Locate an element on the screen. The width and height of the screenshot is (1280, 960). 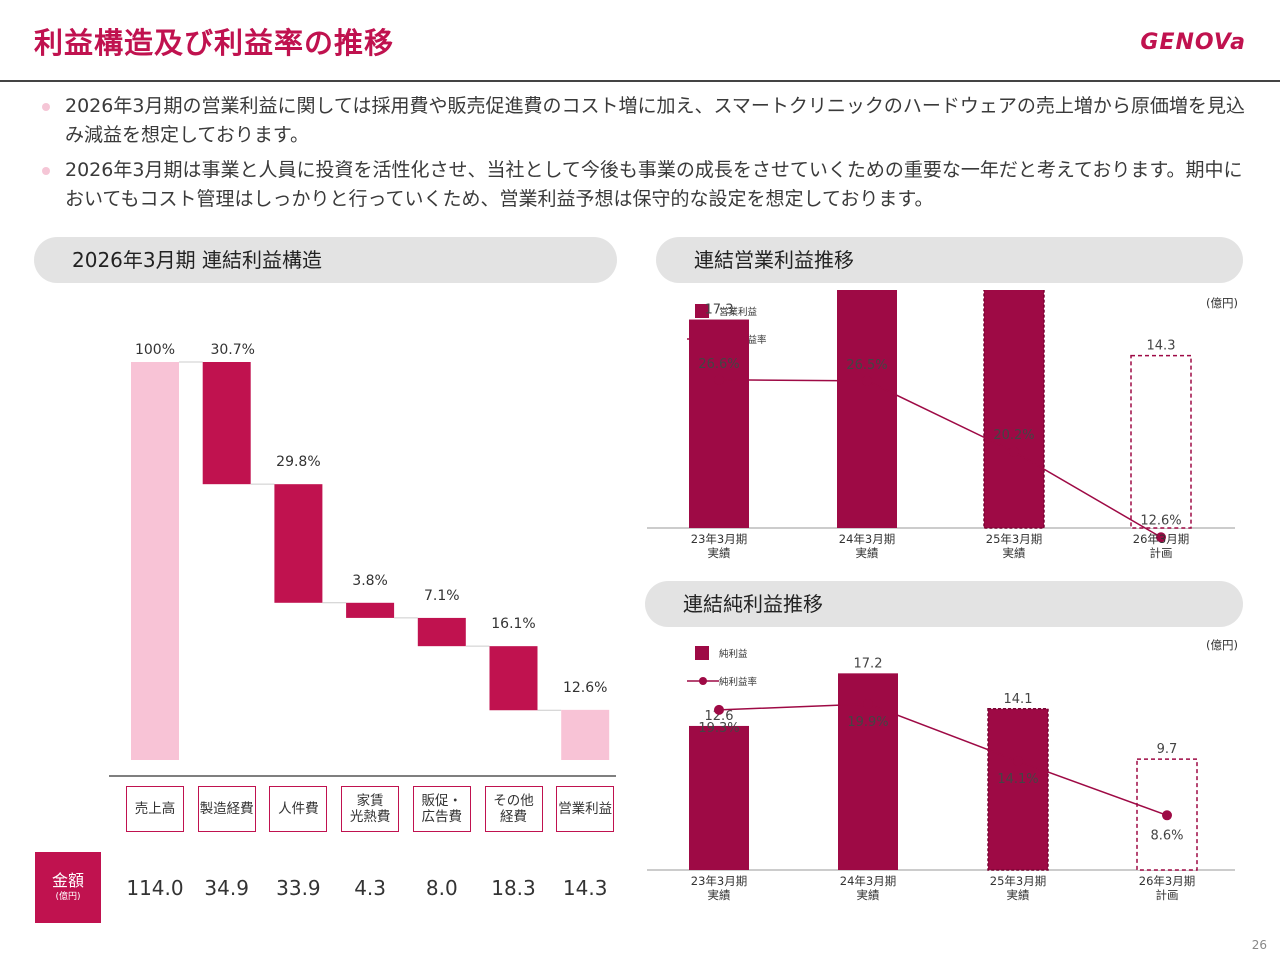
bullet-dot-icon is located at coordinates (46, 107).